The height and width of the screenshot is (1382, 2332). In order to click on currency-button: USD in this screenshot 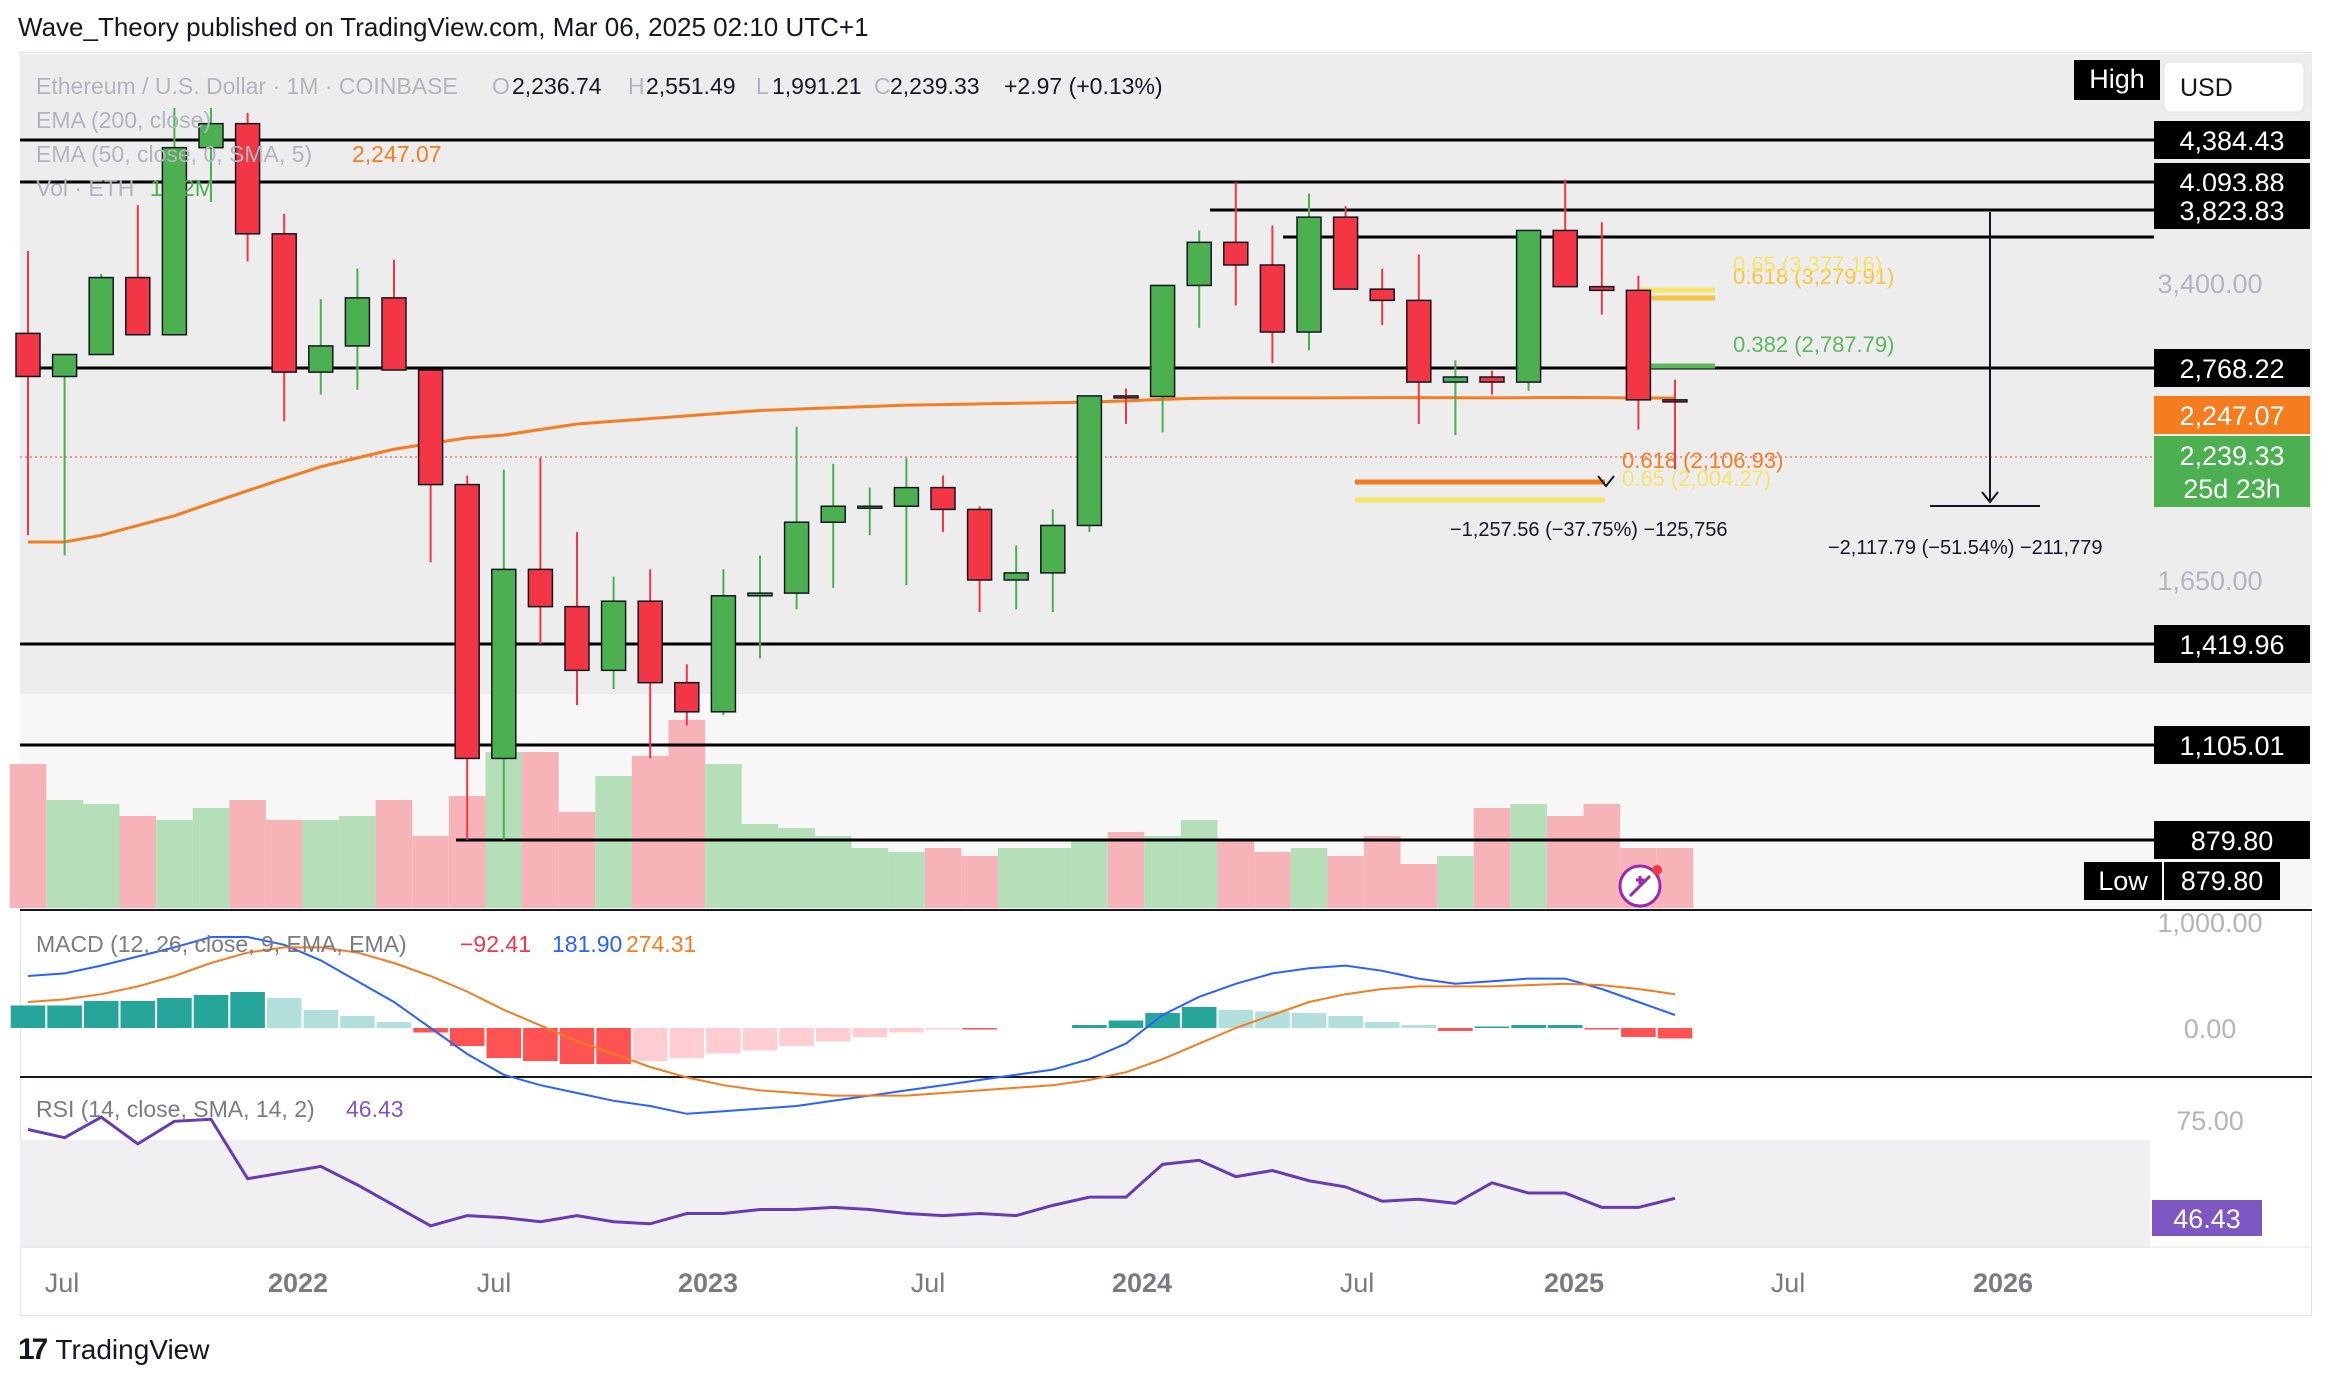, I will do `click(2206, 88)`.